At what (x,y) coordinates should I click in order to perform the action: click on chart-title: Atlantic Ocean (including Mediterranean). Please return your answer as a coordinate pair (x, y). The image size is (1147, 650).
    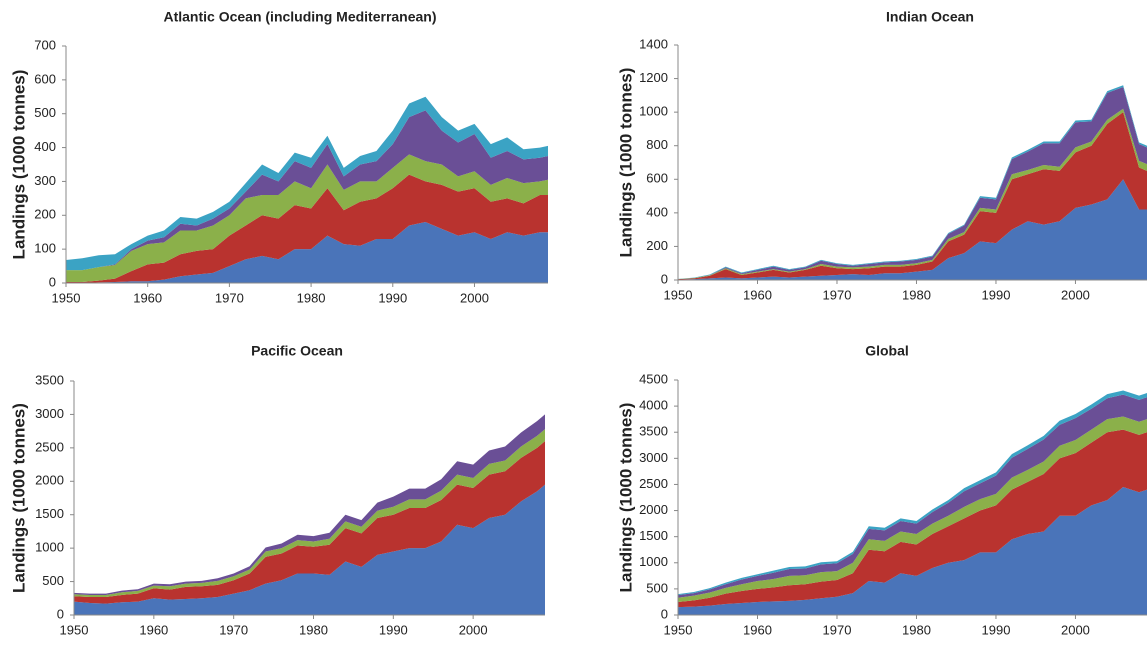
    Looking at the image, I should click on (299, 17).